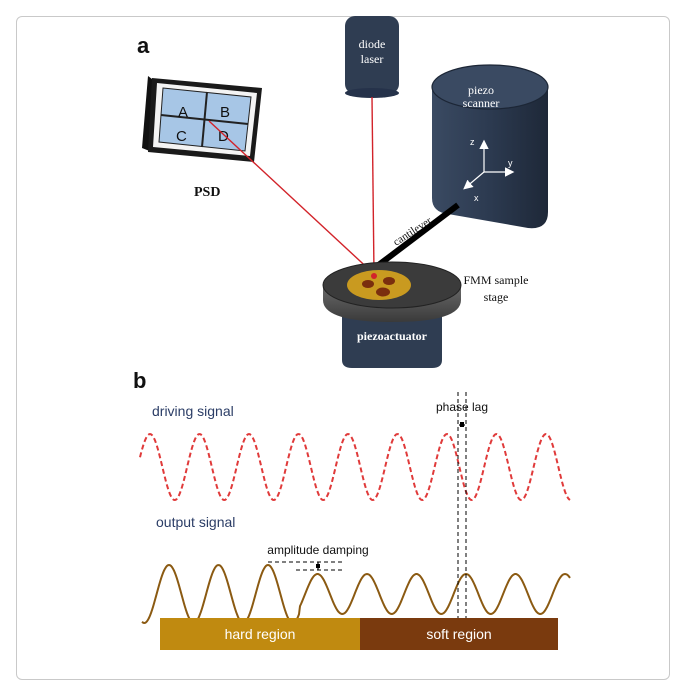 The width and height of the screenshot is (683, 684). What do you see at coordinates (181, 136) in the screenshot?
I see `psd-quadrant-c: C` at bounding box center [181, 136].